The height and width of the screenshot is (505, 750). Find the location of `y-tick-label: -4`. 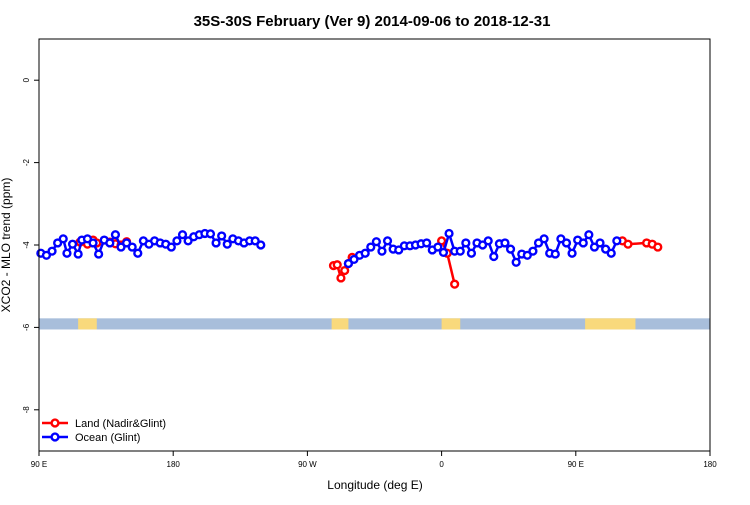

y-tick-label: -4 is located at coordinates (26, 245).